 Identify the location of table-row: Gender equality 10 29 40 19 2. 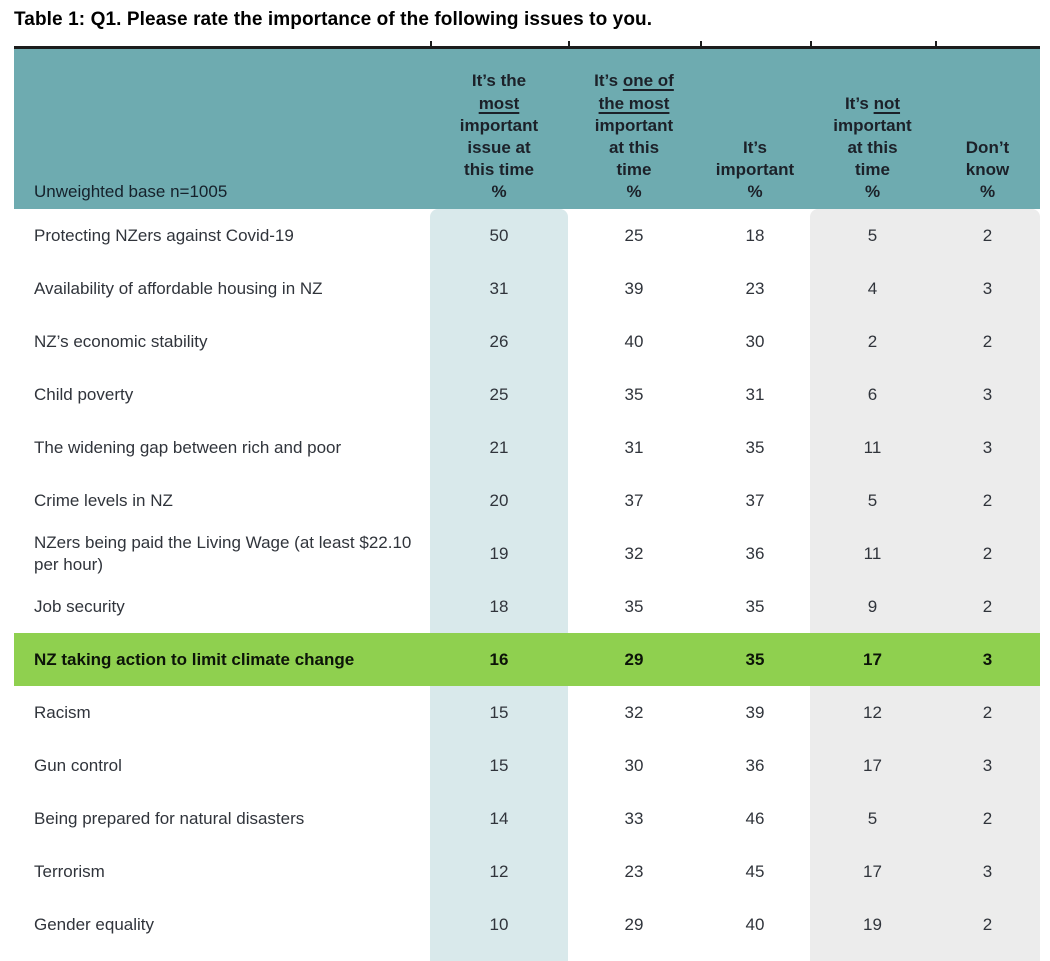
(527, 924).